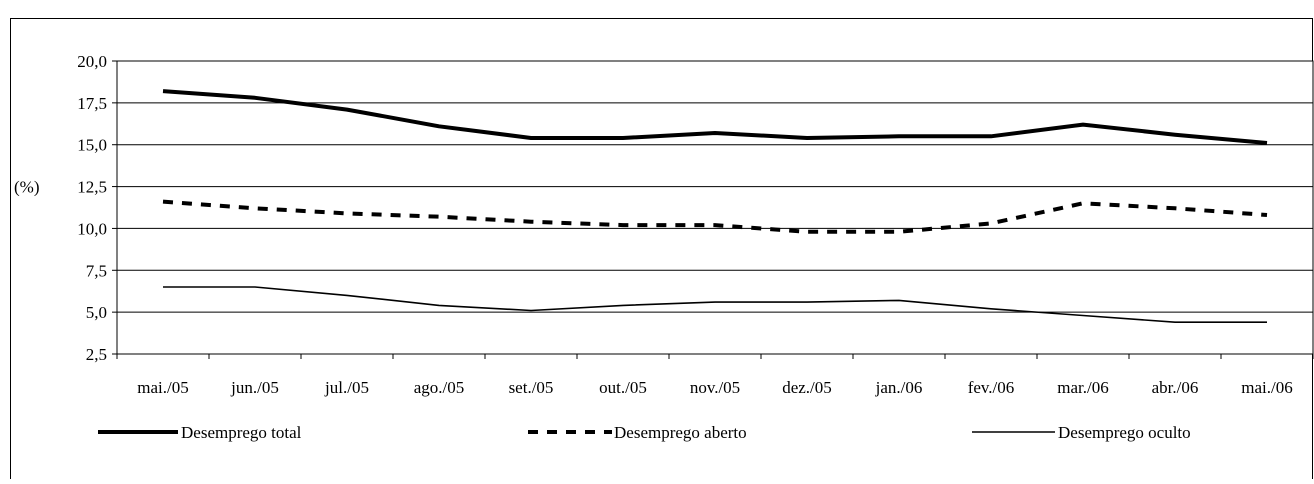  What do you see at coordinates (96, 354) in the screenshot?
I see `y-tick-label: 2,5` at bounding box center [96, 354].